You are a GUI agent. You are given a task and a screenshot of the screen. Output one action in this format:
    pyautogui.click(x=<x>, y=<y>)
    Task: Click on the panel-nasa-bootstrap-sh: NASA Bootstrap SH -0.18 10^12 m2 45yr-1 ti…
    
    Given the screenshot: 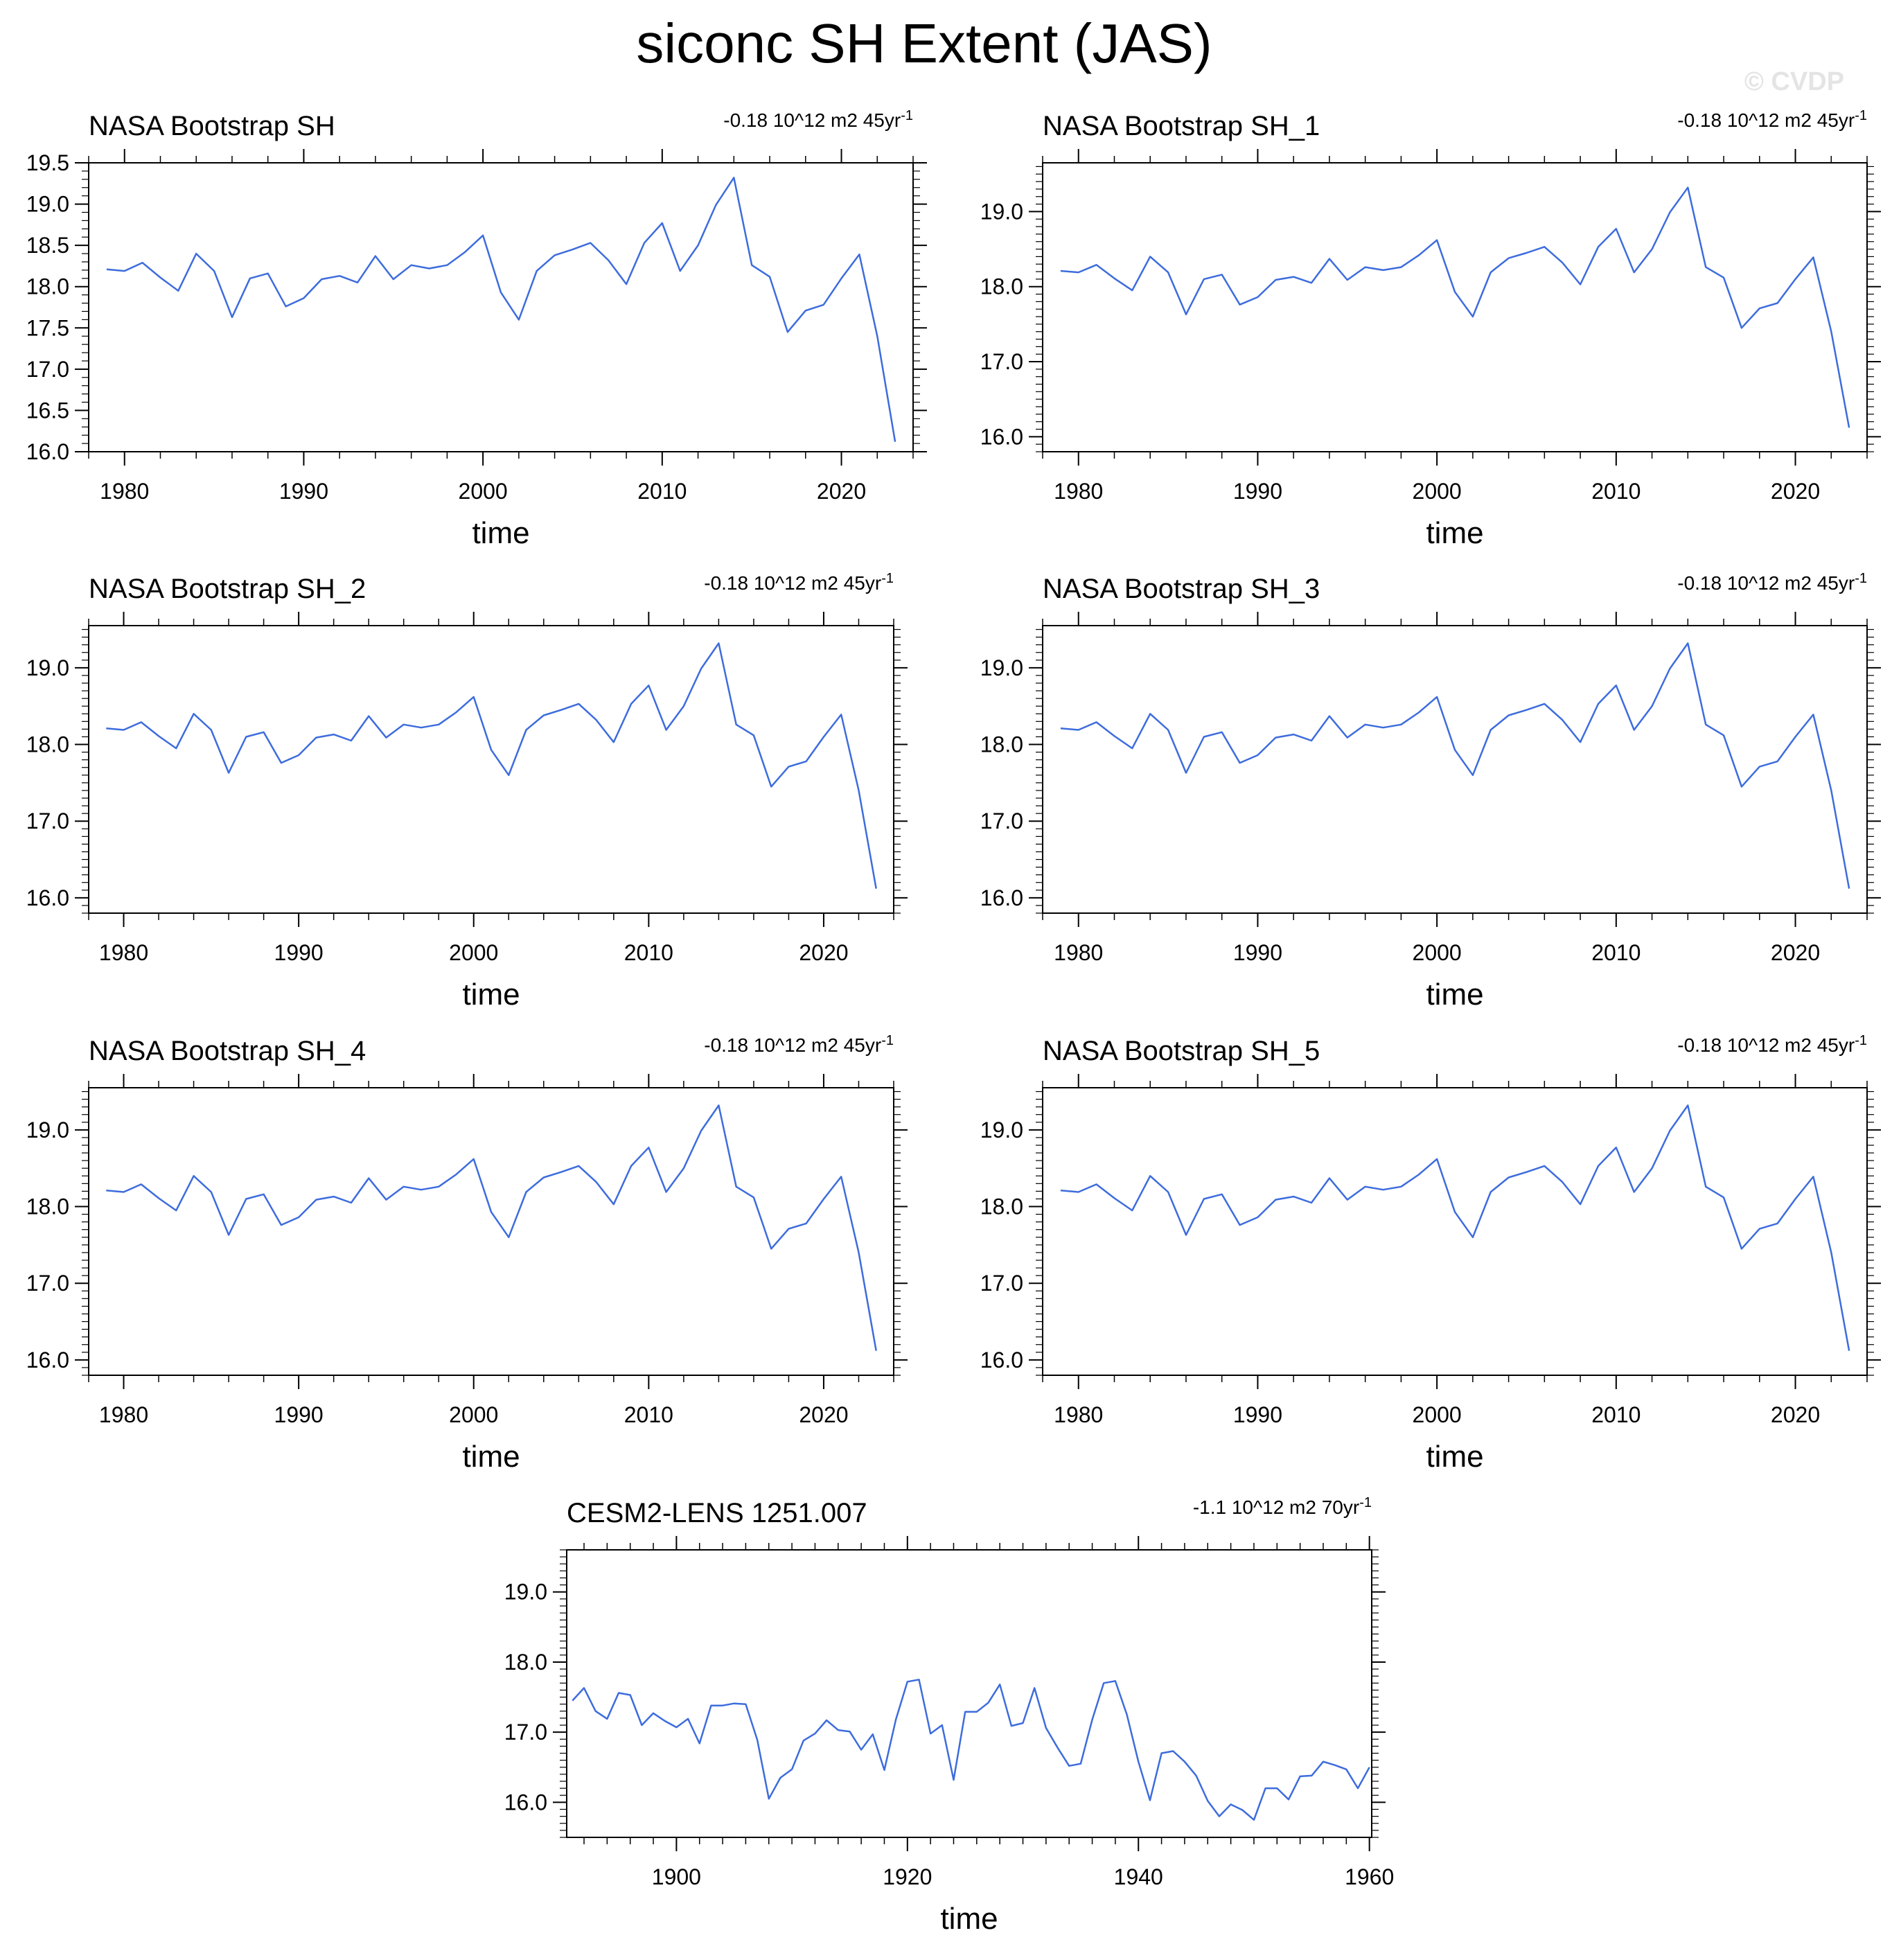 What is the action you would take?
    pyautogui.click(x=477, y=329)
    